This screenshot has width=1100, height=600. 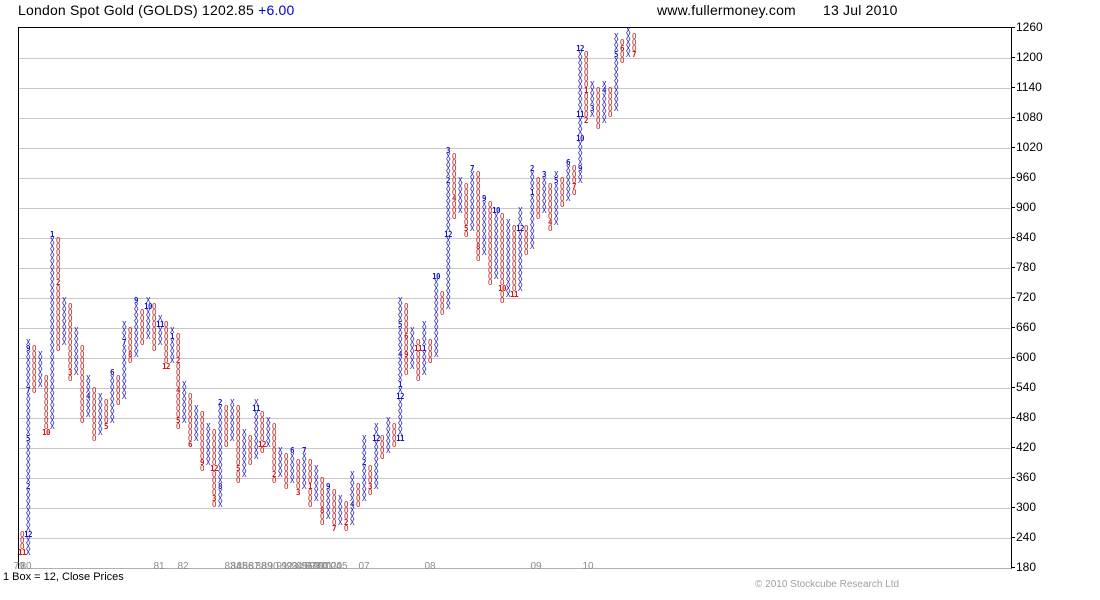 What do you see at coordinates (1026, 417) in the screenshot?
I see `y-axis-label: 480` at bounding box center [1026, 417].